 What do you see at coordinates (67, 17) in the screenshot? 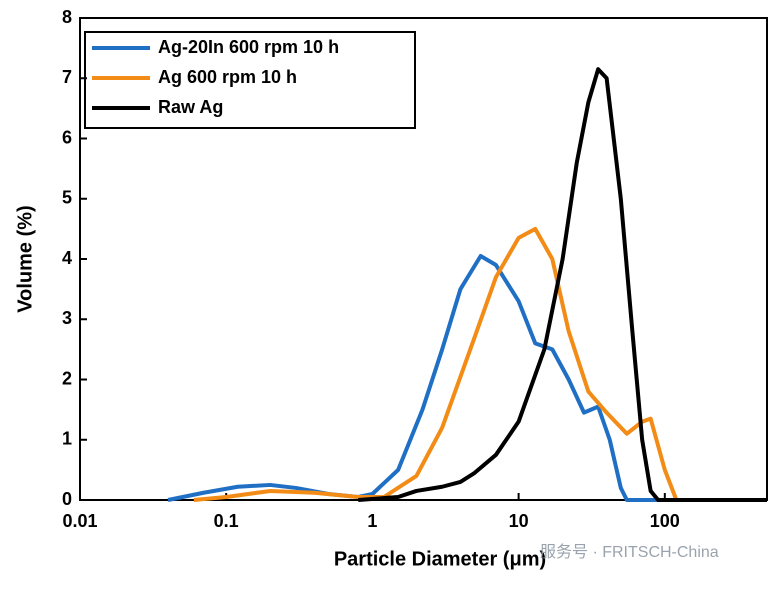
I see `y-tick-label: 8` at bounding box center [67, 17].